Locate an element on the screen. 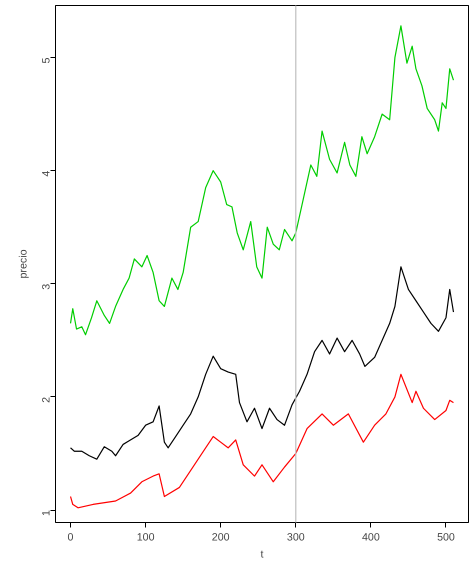 The width and height of the screenshot is (470, 574). y-tick-label: 3 is located at coordinates (46, 287).